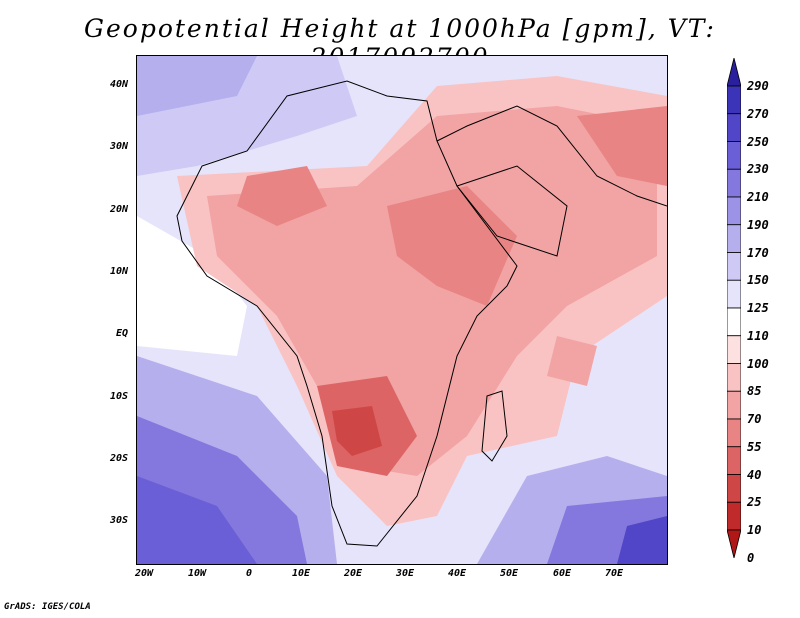 The width and height of the screenshot is (800, 618). What do you see at coordinates (754, 530) in the screenshot?
I see `colorbar-label: 10` at bounding box center [754, 530].